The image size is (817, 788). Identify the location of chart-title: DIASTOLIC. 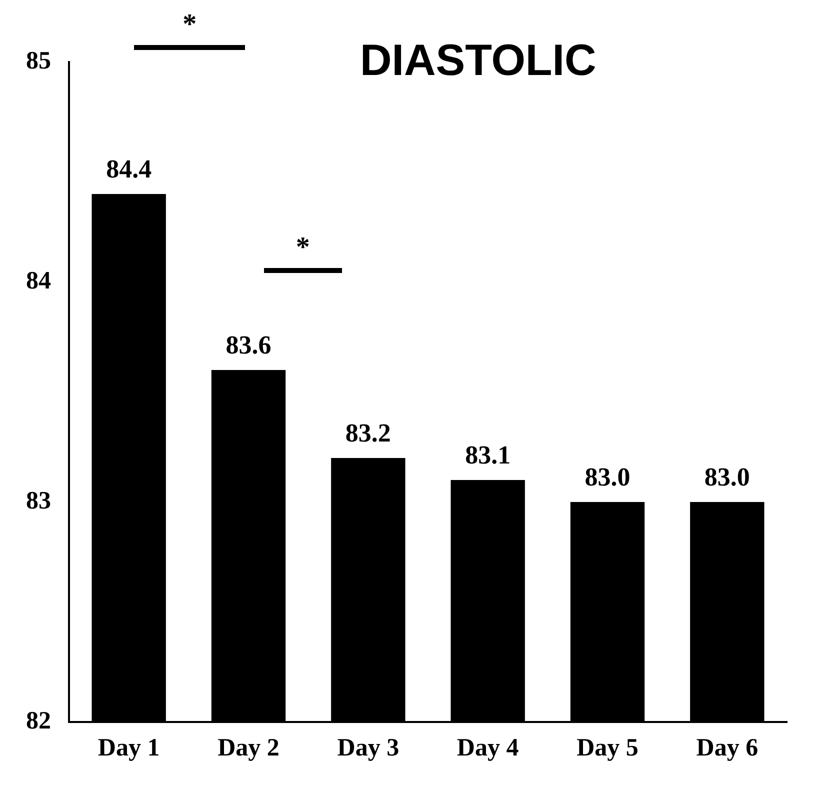
(478, 61).